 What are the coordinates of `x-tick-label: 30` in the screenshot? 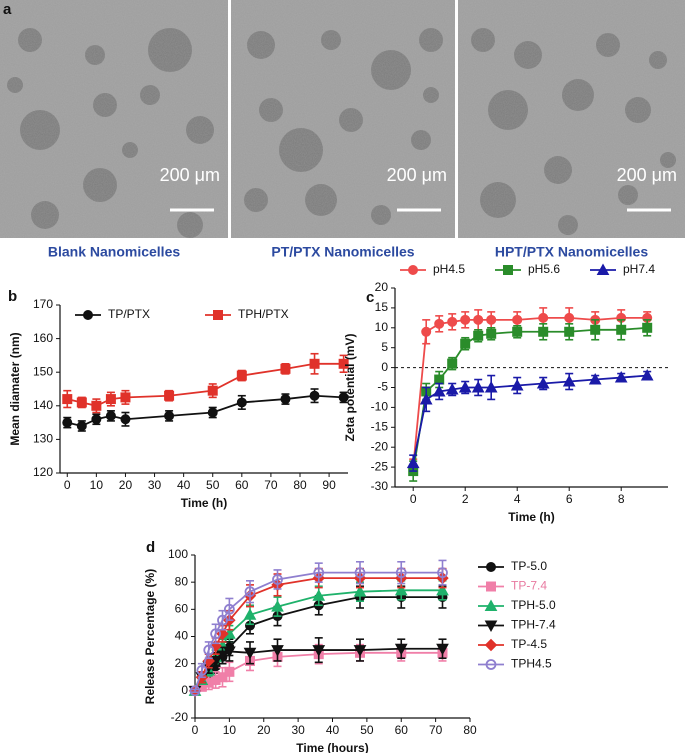 It's located at (298, 730).